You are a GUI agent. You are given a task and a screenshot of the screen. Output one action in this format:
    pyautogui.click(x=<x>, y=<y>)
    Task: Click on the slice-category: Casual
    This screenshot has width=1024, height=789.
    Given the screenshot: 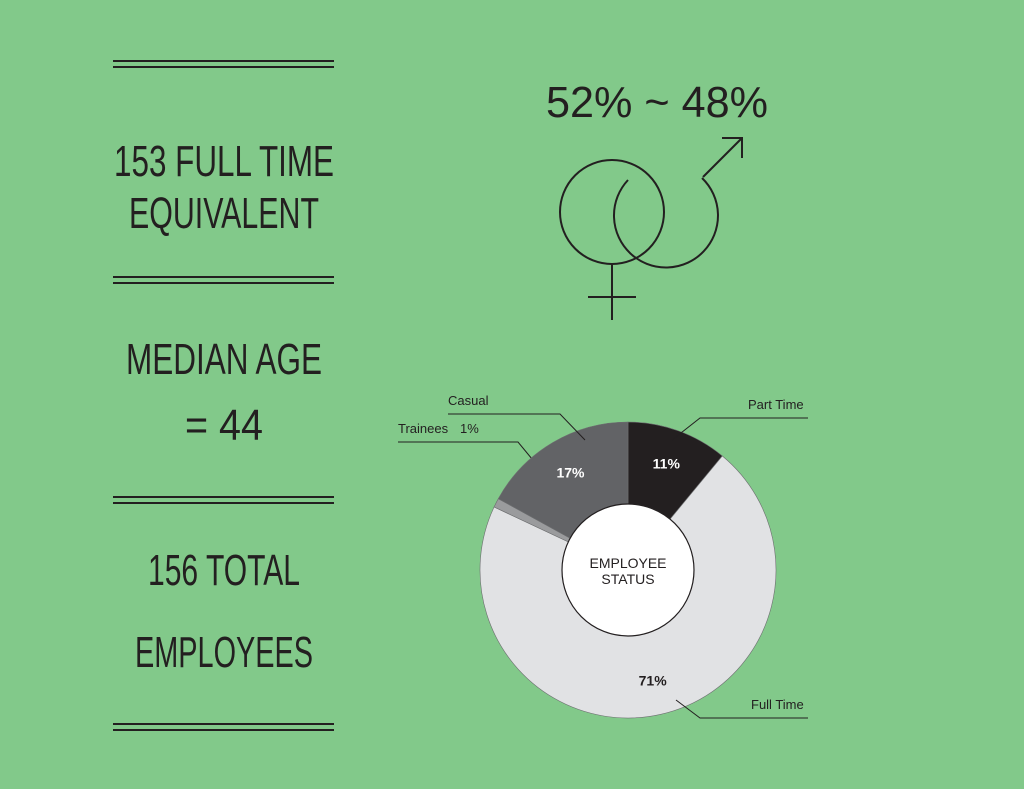 What is the action you would take?
    pyautogui.click(x=468, y=400)
    